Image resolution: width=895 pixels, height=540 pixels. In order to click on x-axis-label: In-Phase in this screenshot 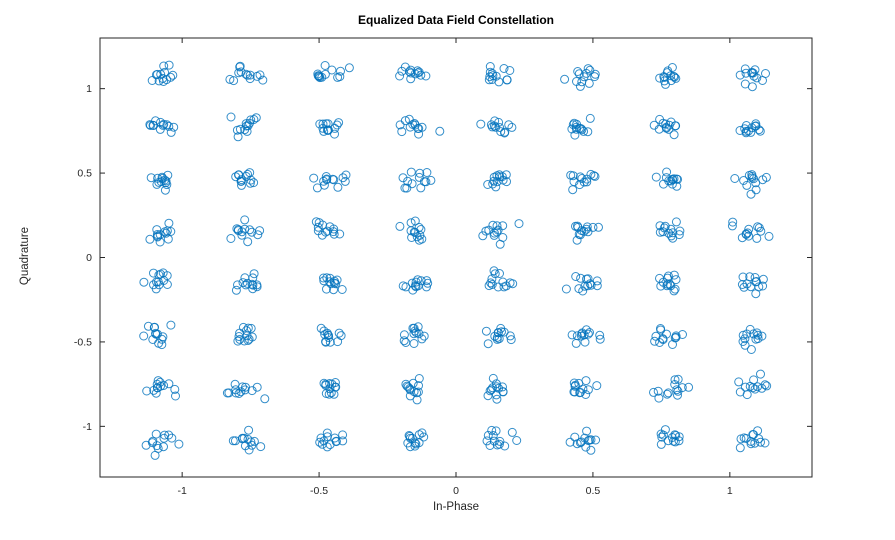, I will do `click(456, 507)`.